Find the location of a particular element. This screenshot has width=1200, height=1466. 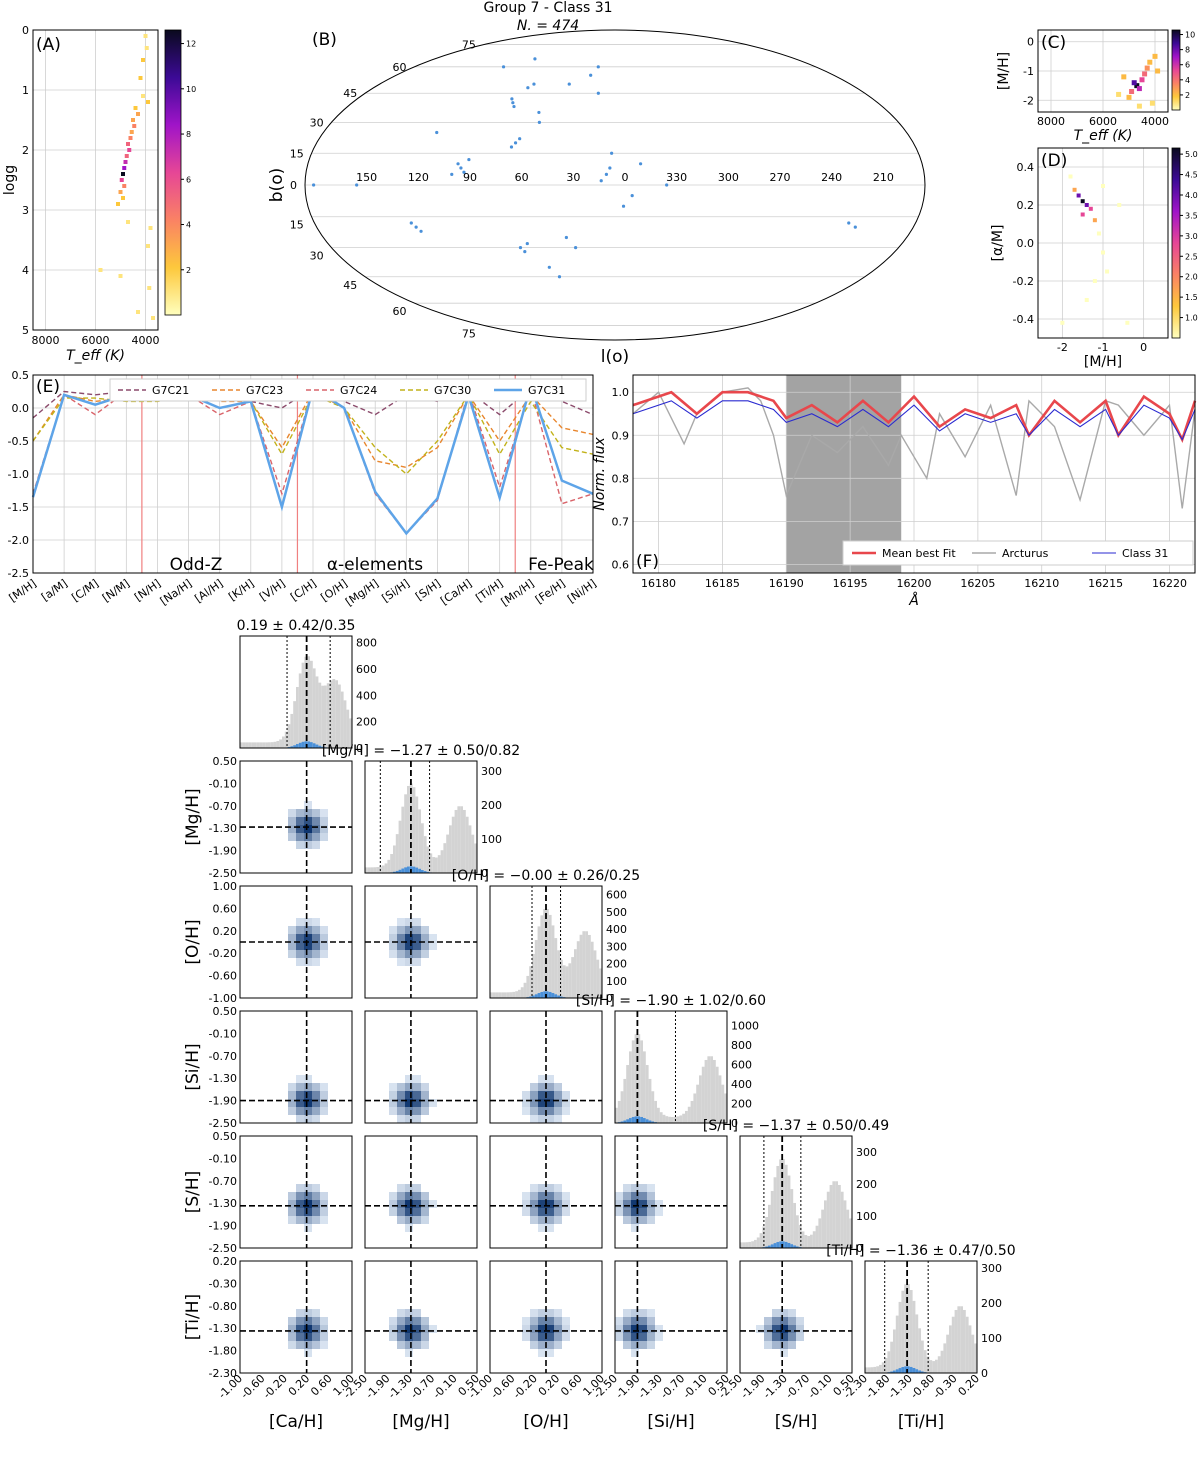

y-tick-label: -2.5 is located at coordinates (18, 573).